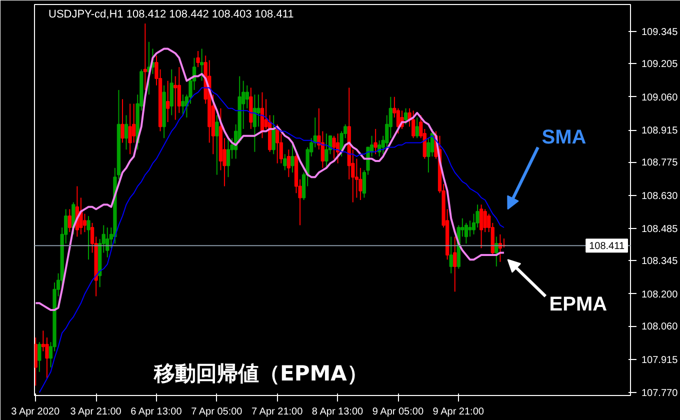 This screenshot has width=680, height=420. Describe the element at coordinates (660, 98) in the screenshot. I see `y-tick-label: 109.060` at that location.